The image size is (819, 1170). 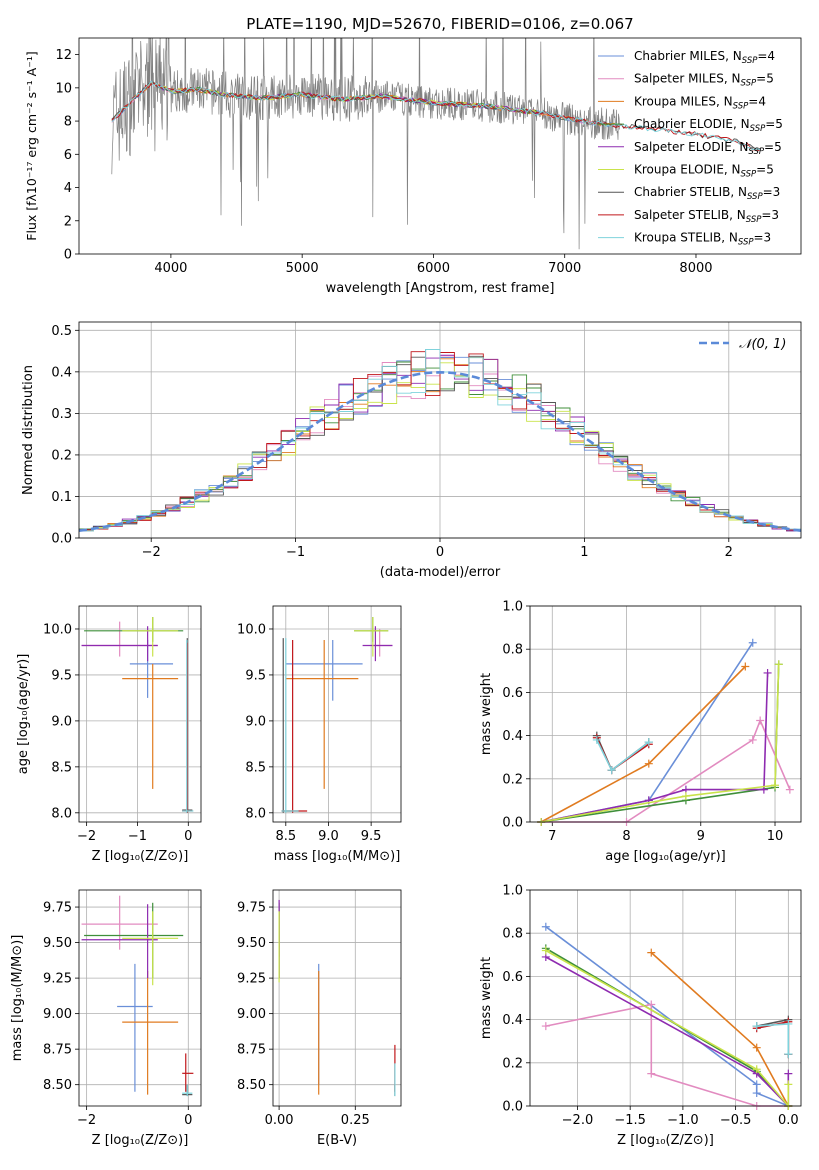 I want to click on x-tick-label: 9.5, so click(x=371, y=836).